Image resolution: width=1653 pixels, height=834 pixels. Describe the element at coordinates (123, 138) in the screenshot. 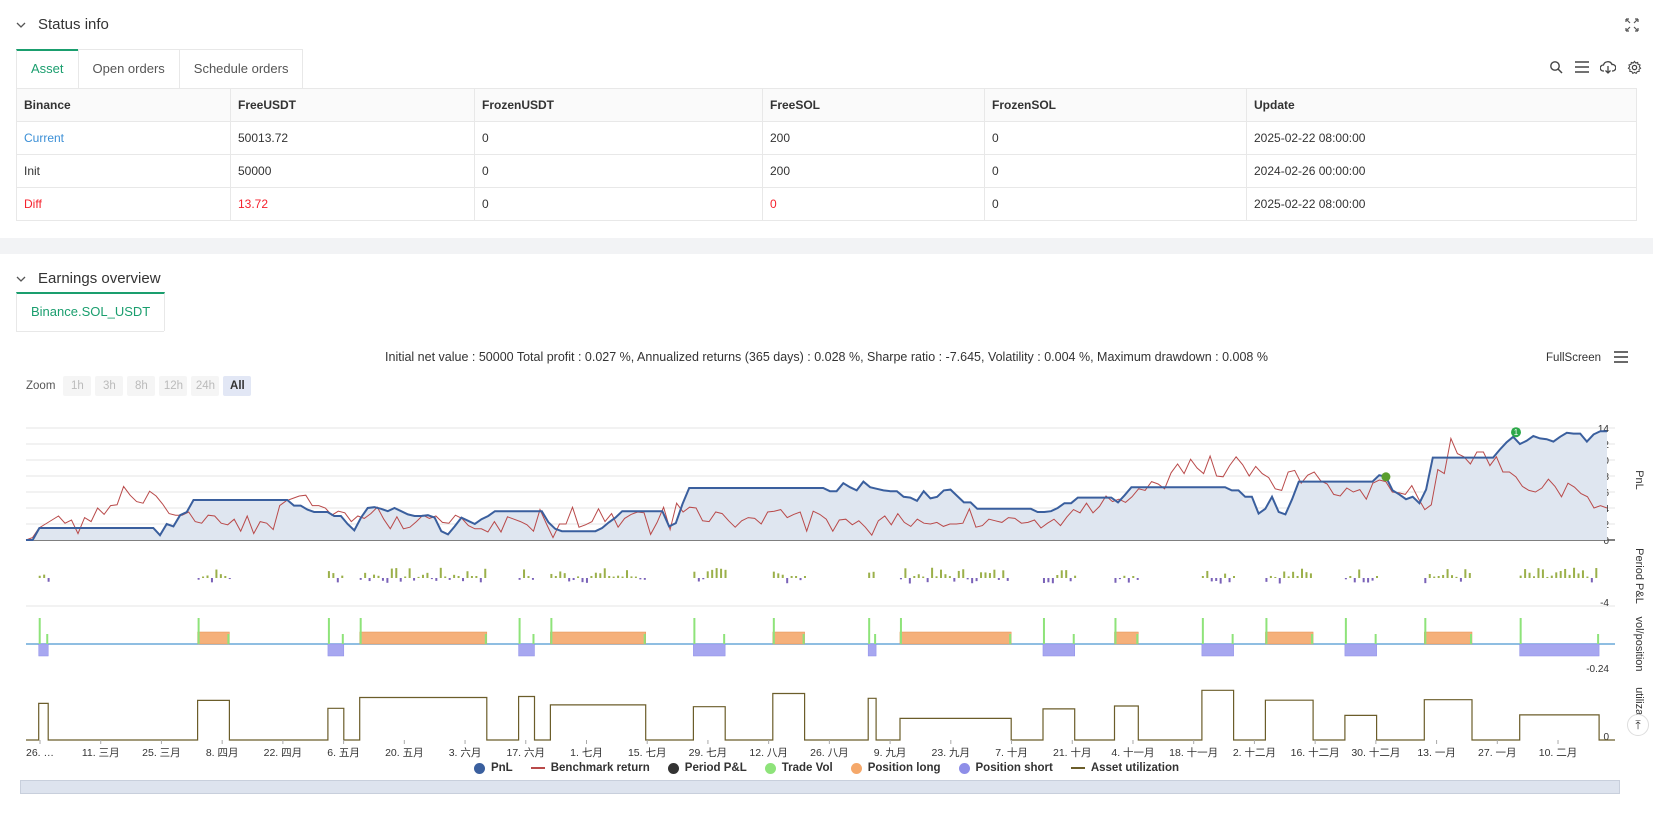

I see `row-label-current: Current` at that location.